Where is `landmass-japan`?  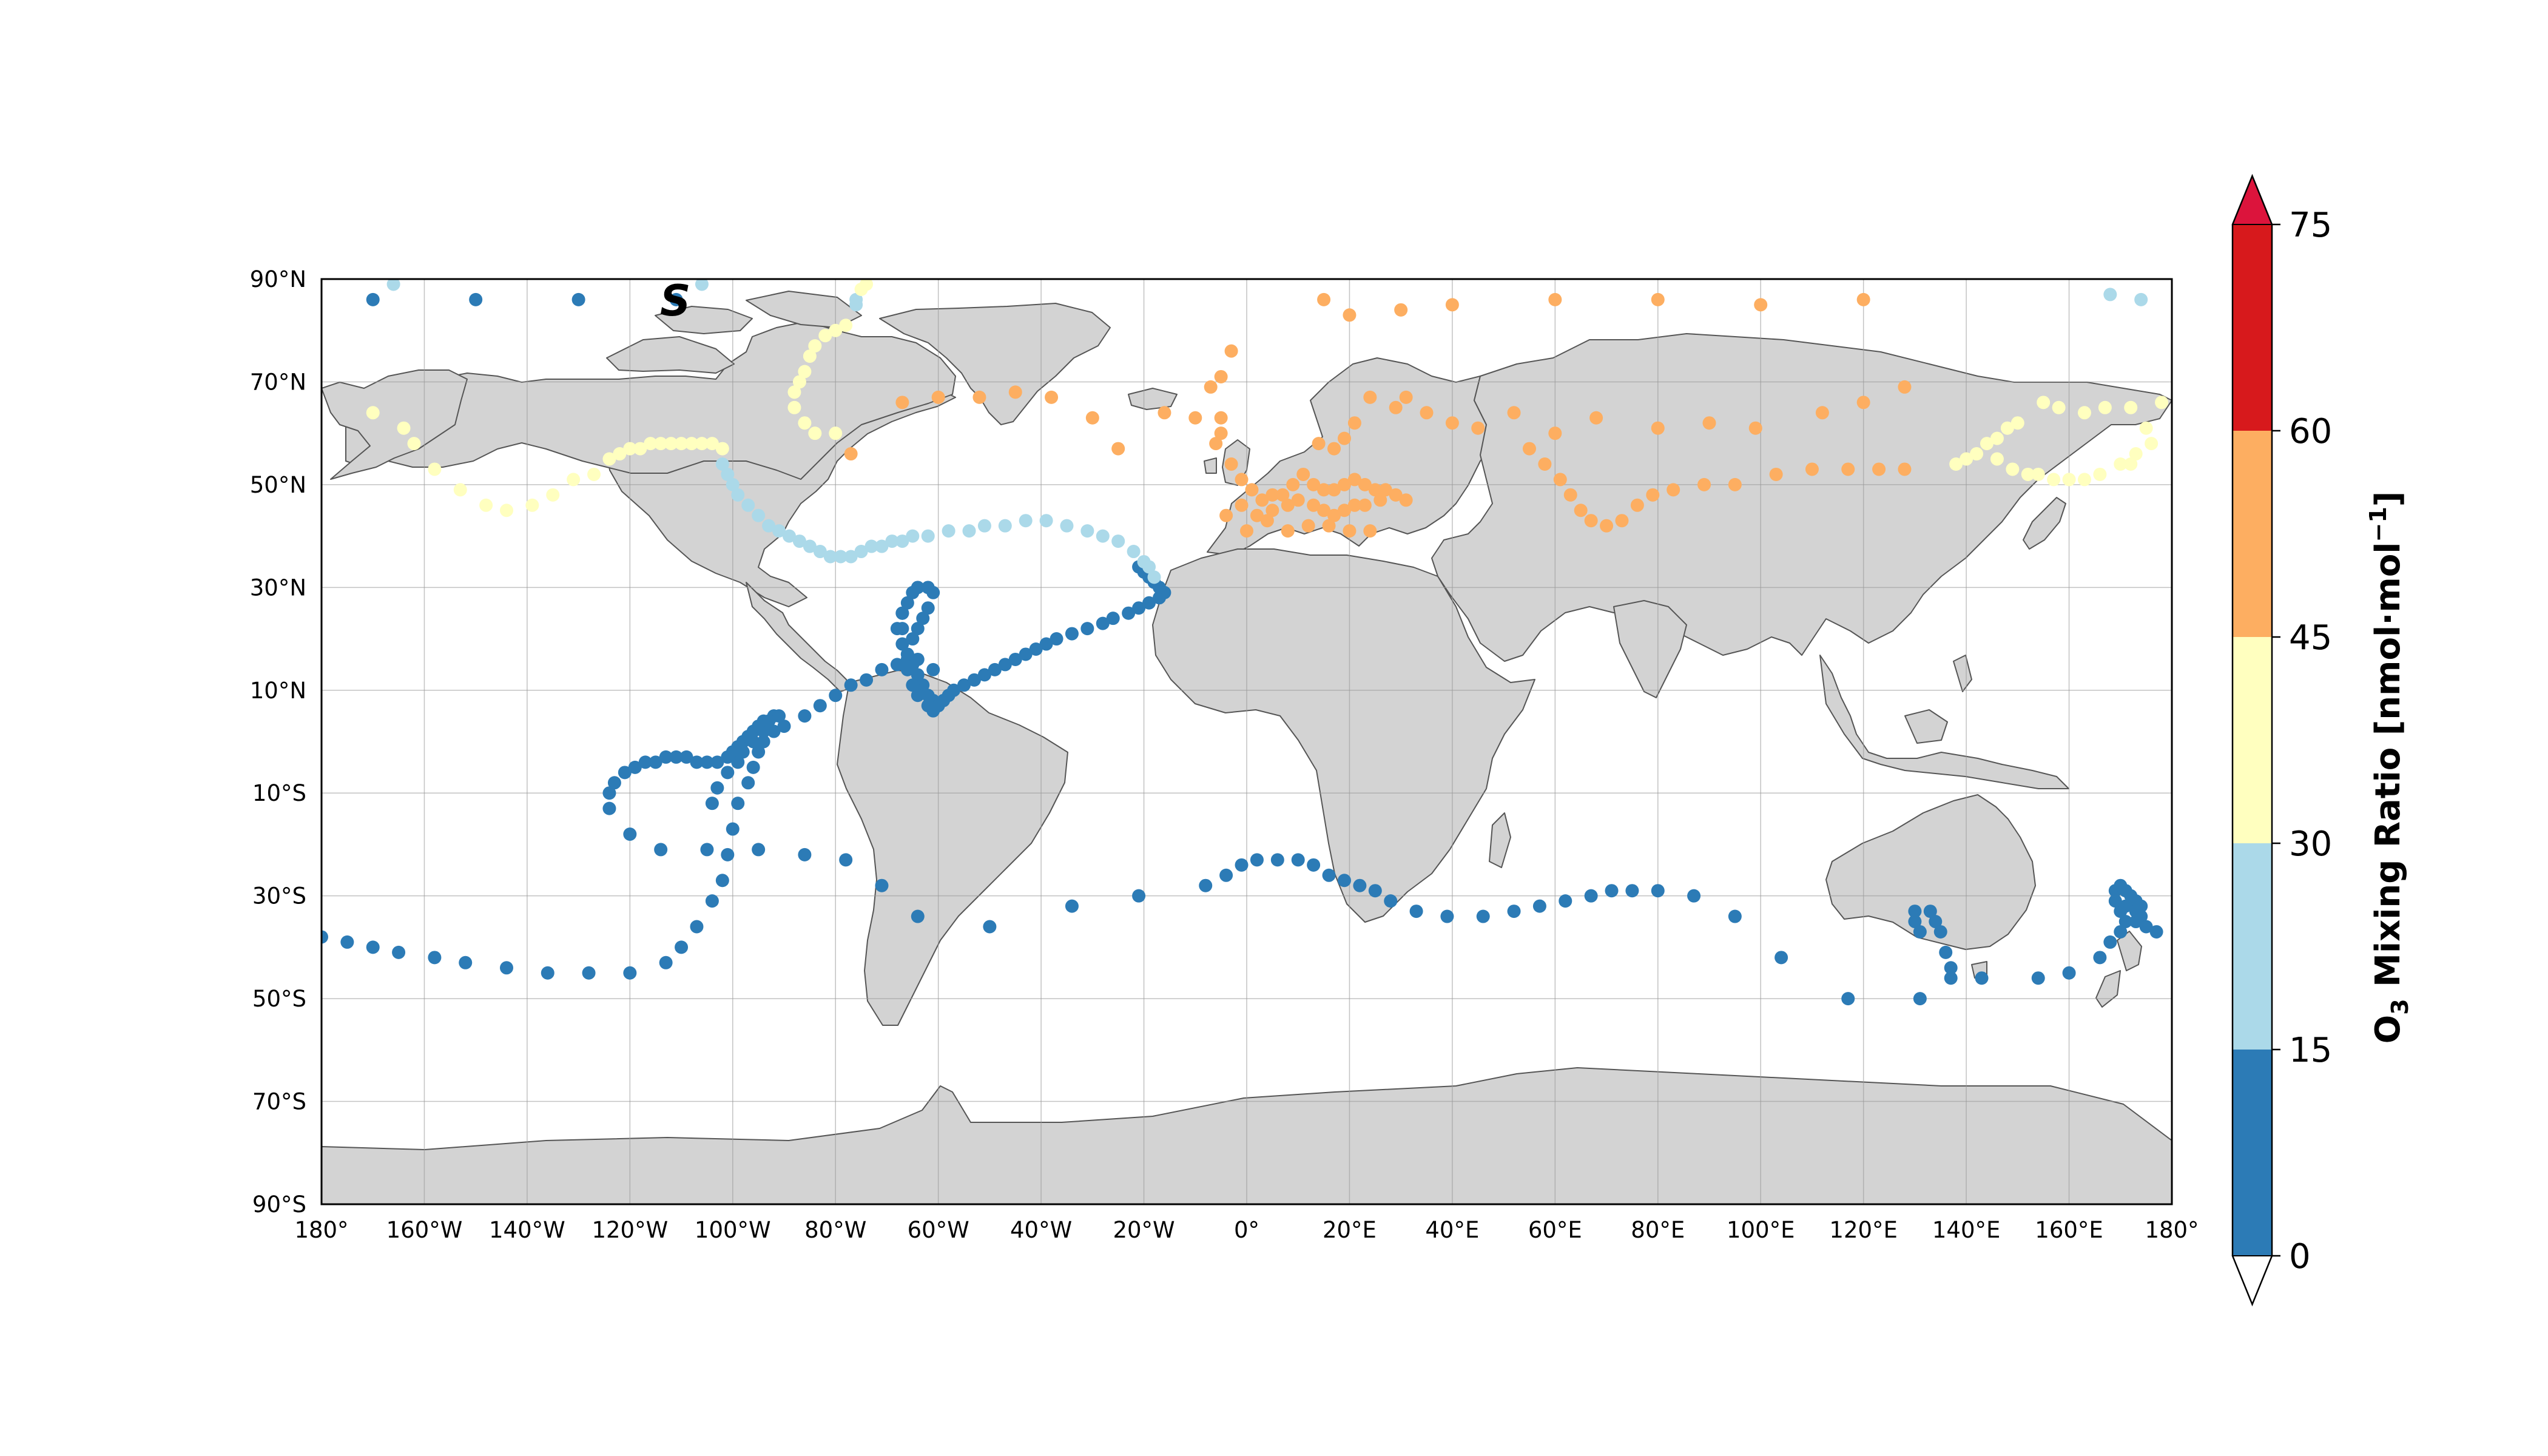
landmass-japan is located at coordinates (2044, 523).